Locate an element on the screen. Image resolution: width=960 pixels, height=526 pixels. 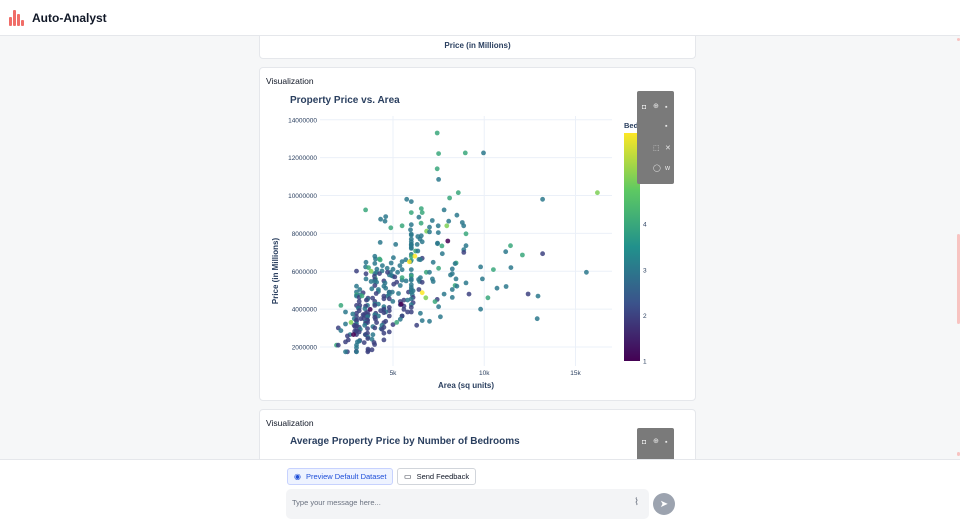
colorbar-tick-label: 1 is located at coordinates (645, 362).